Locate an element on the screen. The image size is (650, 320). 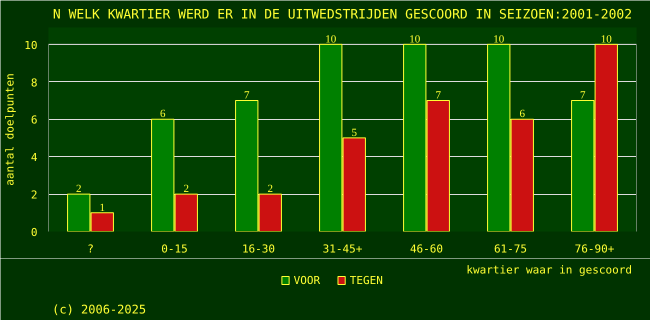
y-tick-label: 4 is located at coordinates (34, 157).